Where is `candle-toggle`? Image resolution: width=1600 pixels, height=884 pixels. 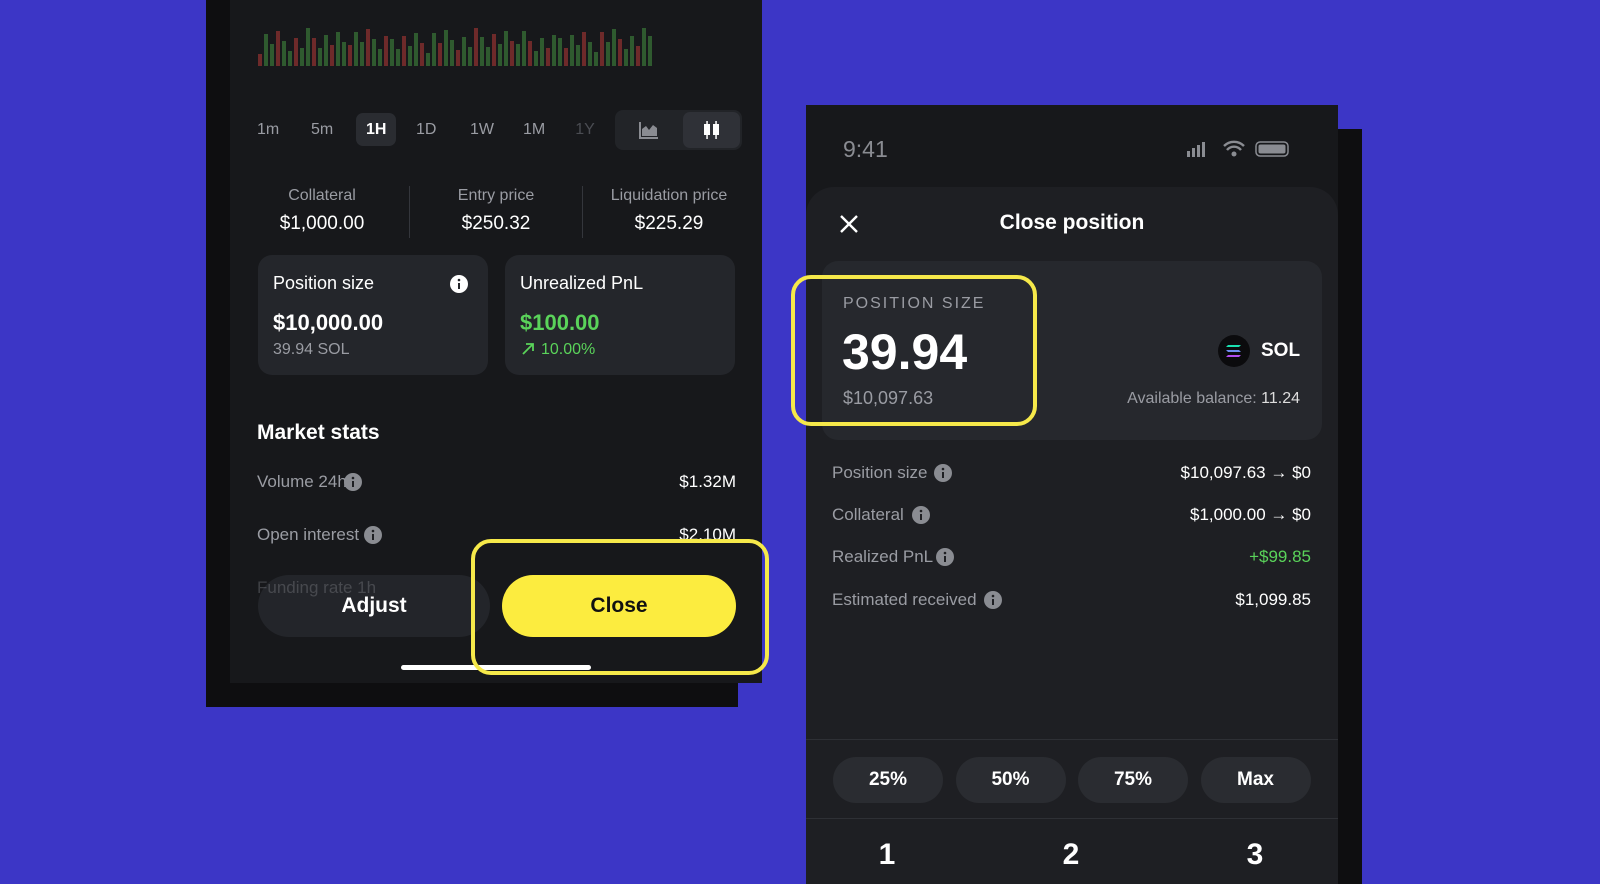
candle-toggle is located at coordinates (711, 130).